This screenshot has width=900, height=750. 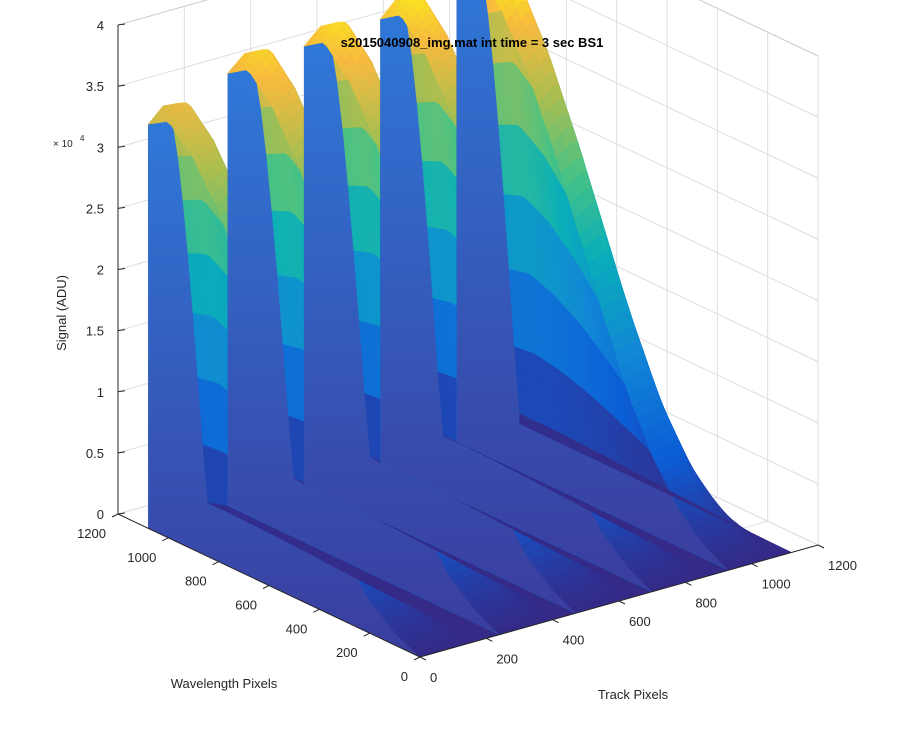 I want to click on z-tick-label: 2, so click(x=100, y=270).